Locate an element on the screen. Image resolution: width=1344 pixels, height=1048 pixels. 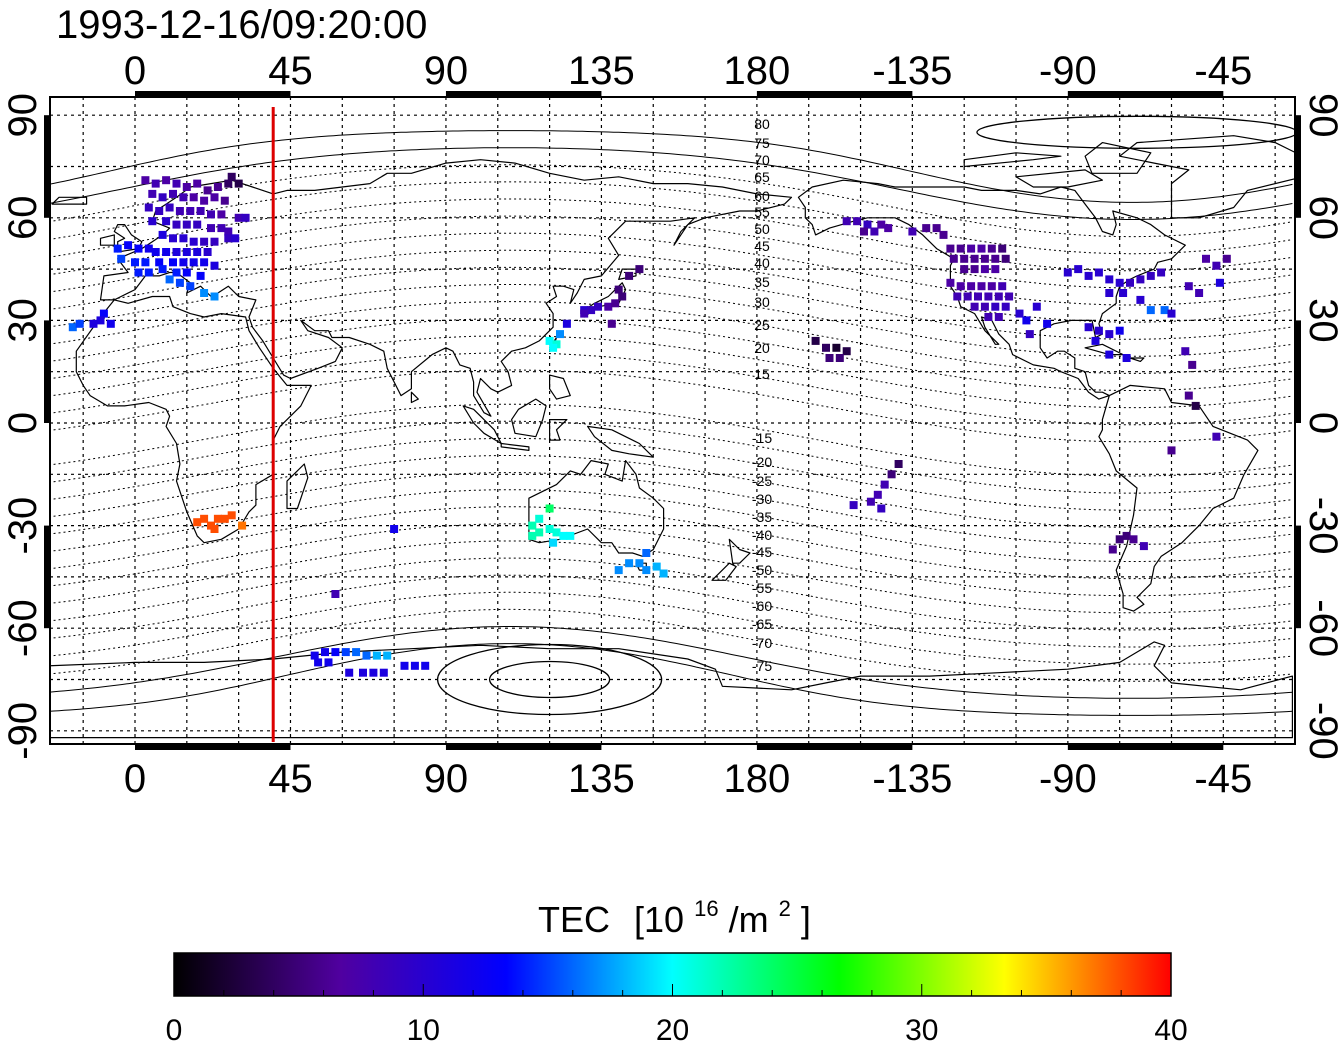
contour-label-north: 30 is located at coordinates (762, 302).